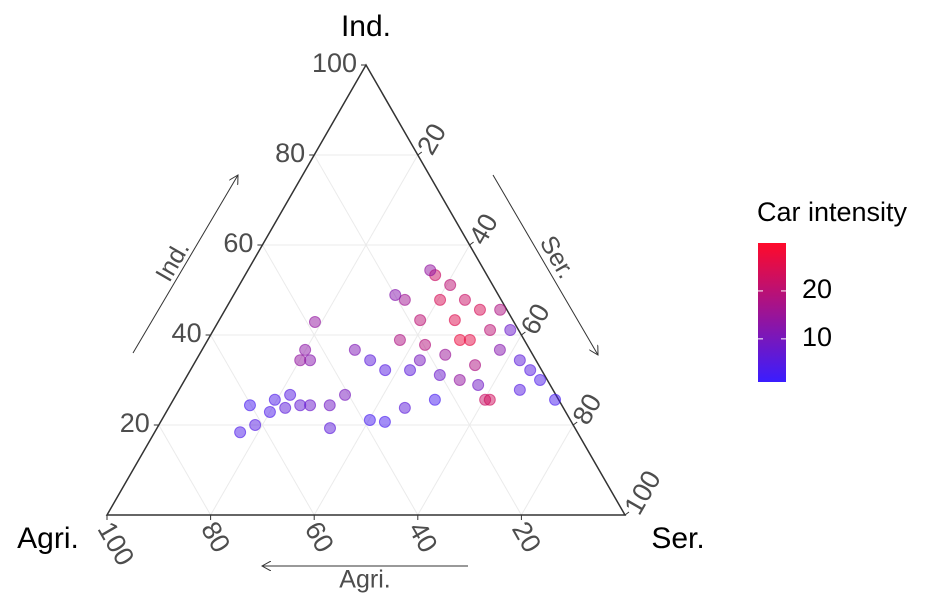 This screenshot has height=595, width=938. Describe the element at coordinates (677, 538) in the screenshot. I see `ser-title: Ser.` at that location.